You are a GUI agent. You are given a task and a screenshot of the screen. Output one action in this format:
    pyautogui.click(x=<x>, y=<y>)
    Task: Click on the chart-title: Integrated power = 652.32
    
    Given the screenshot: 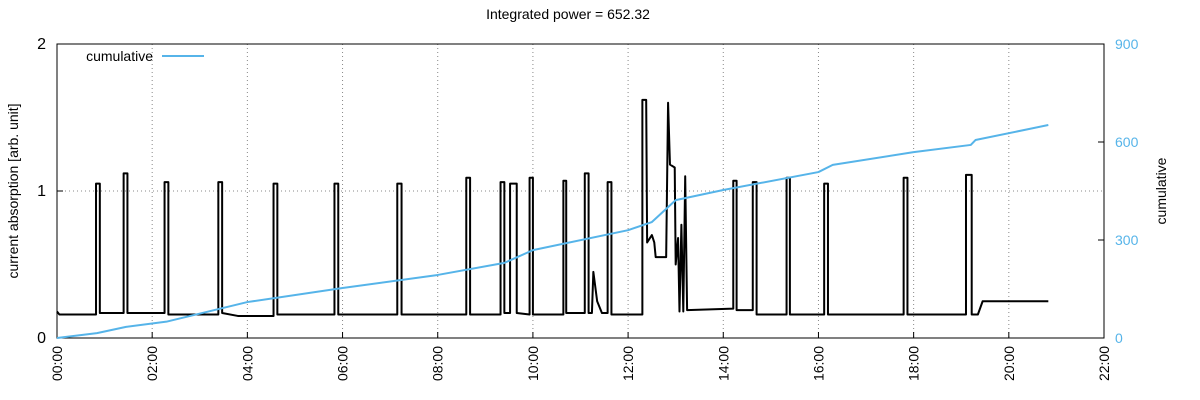 What is the action you would take?
    pyautogui.click(x=568, y=14)
    